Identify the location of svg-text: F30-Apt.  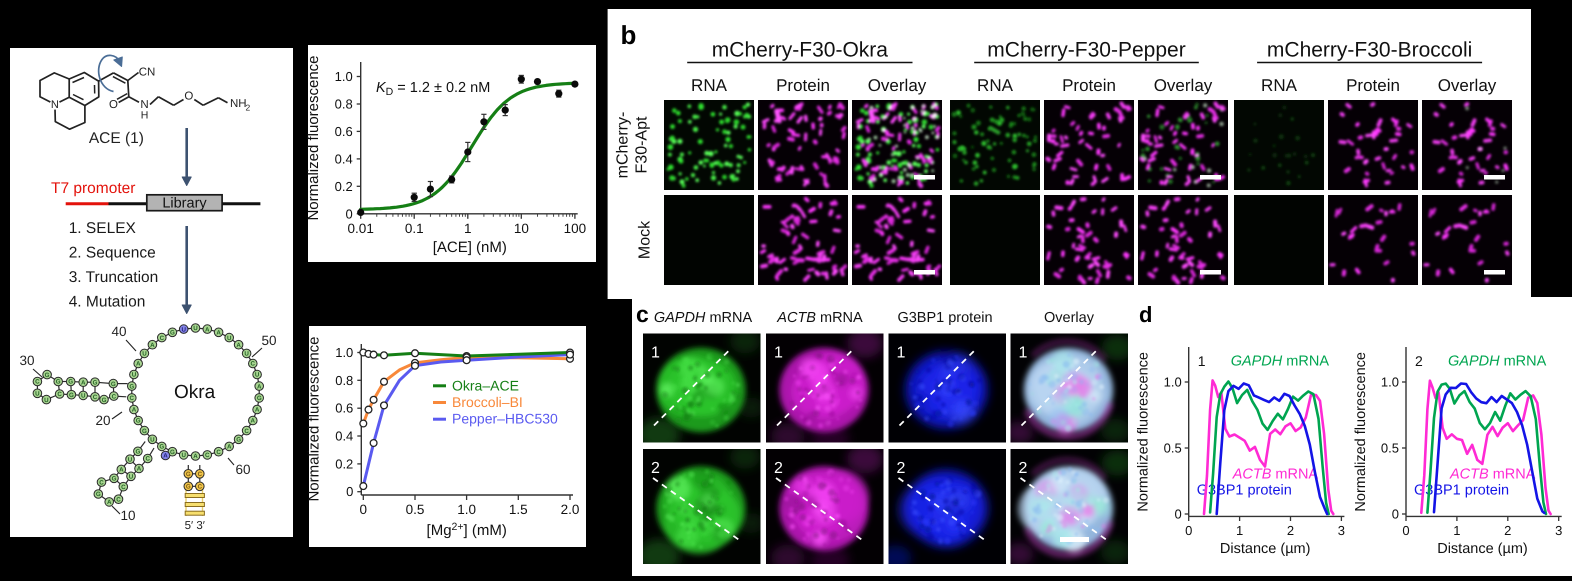
(642, 144).